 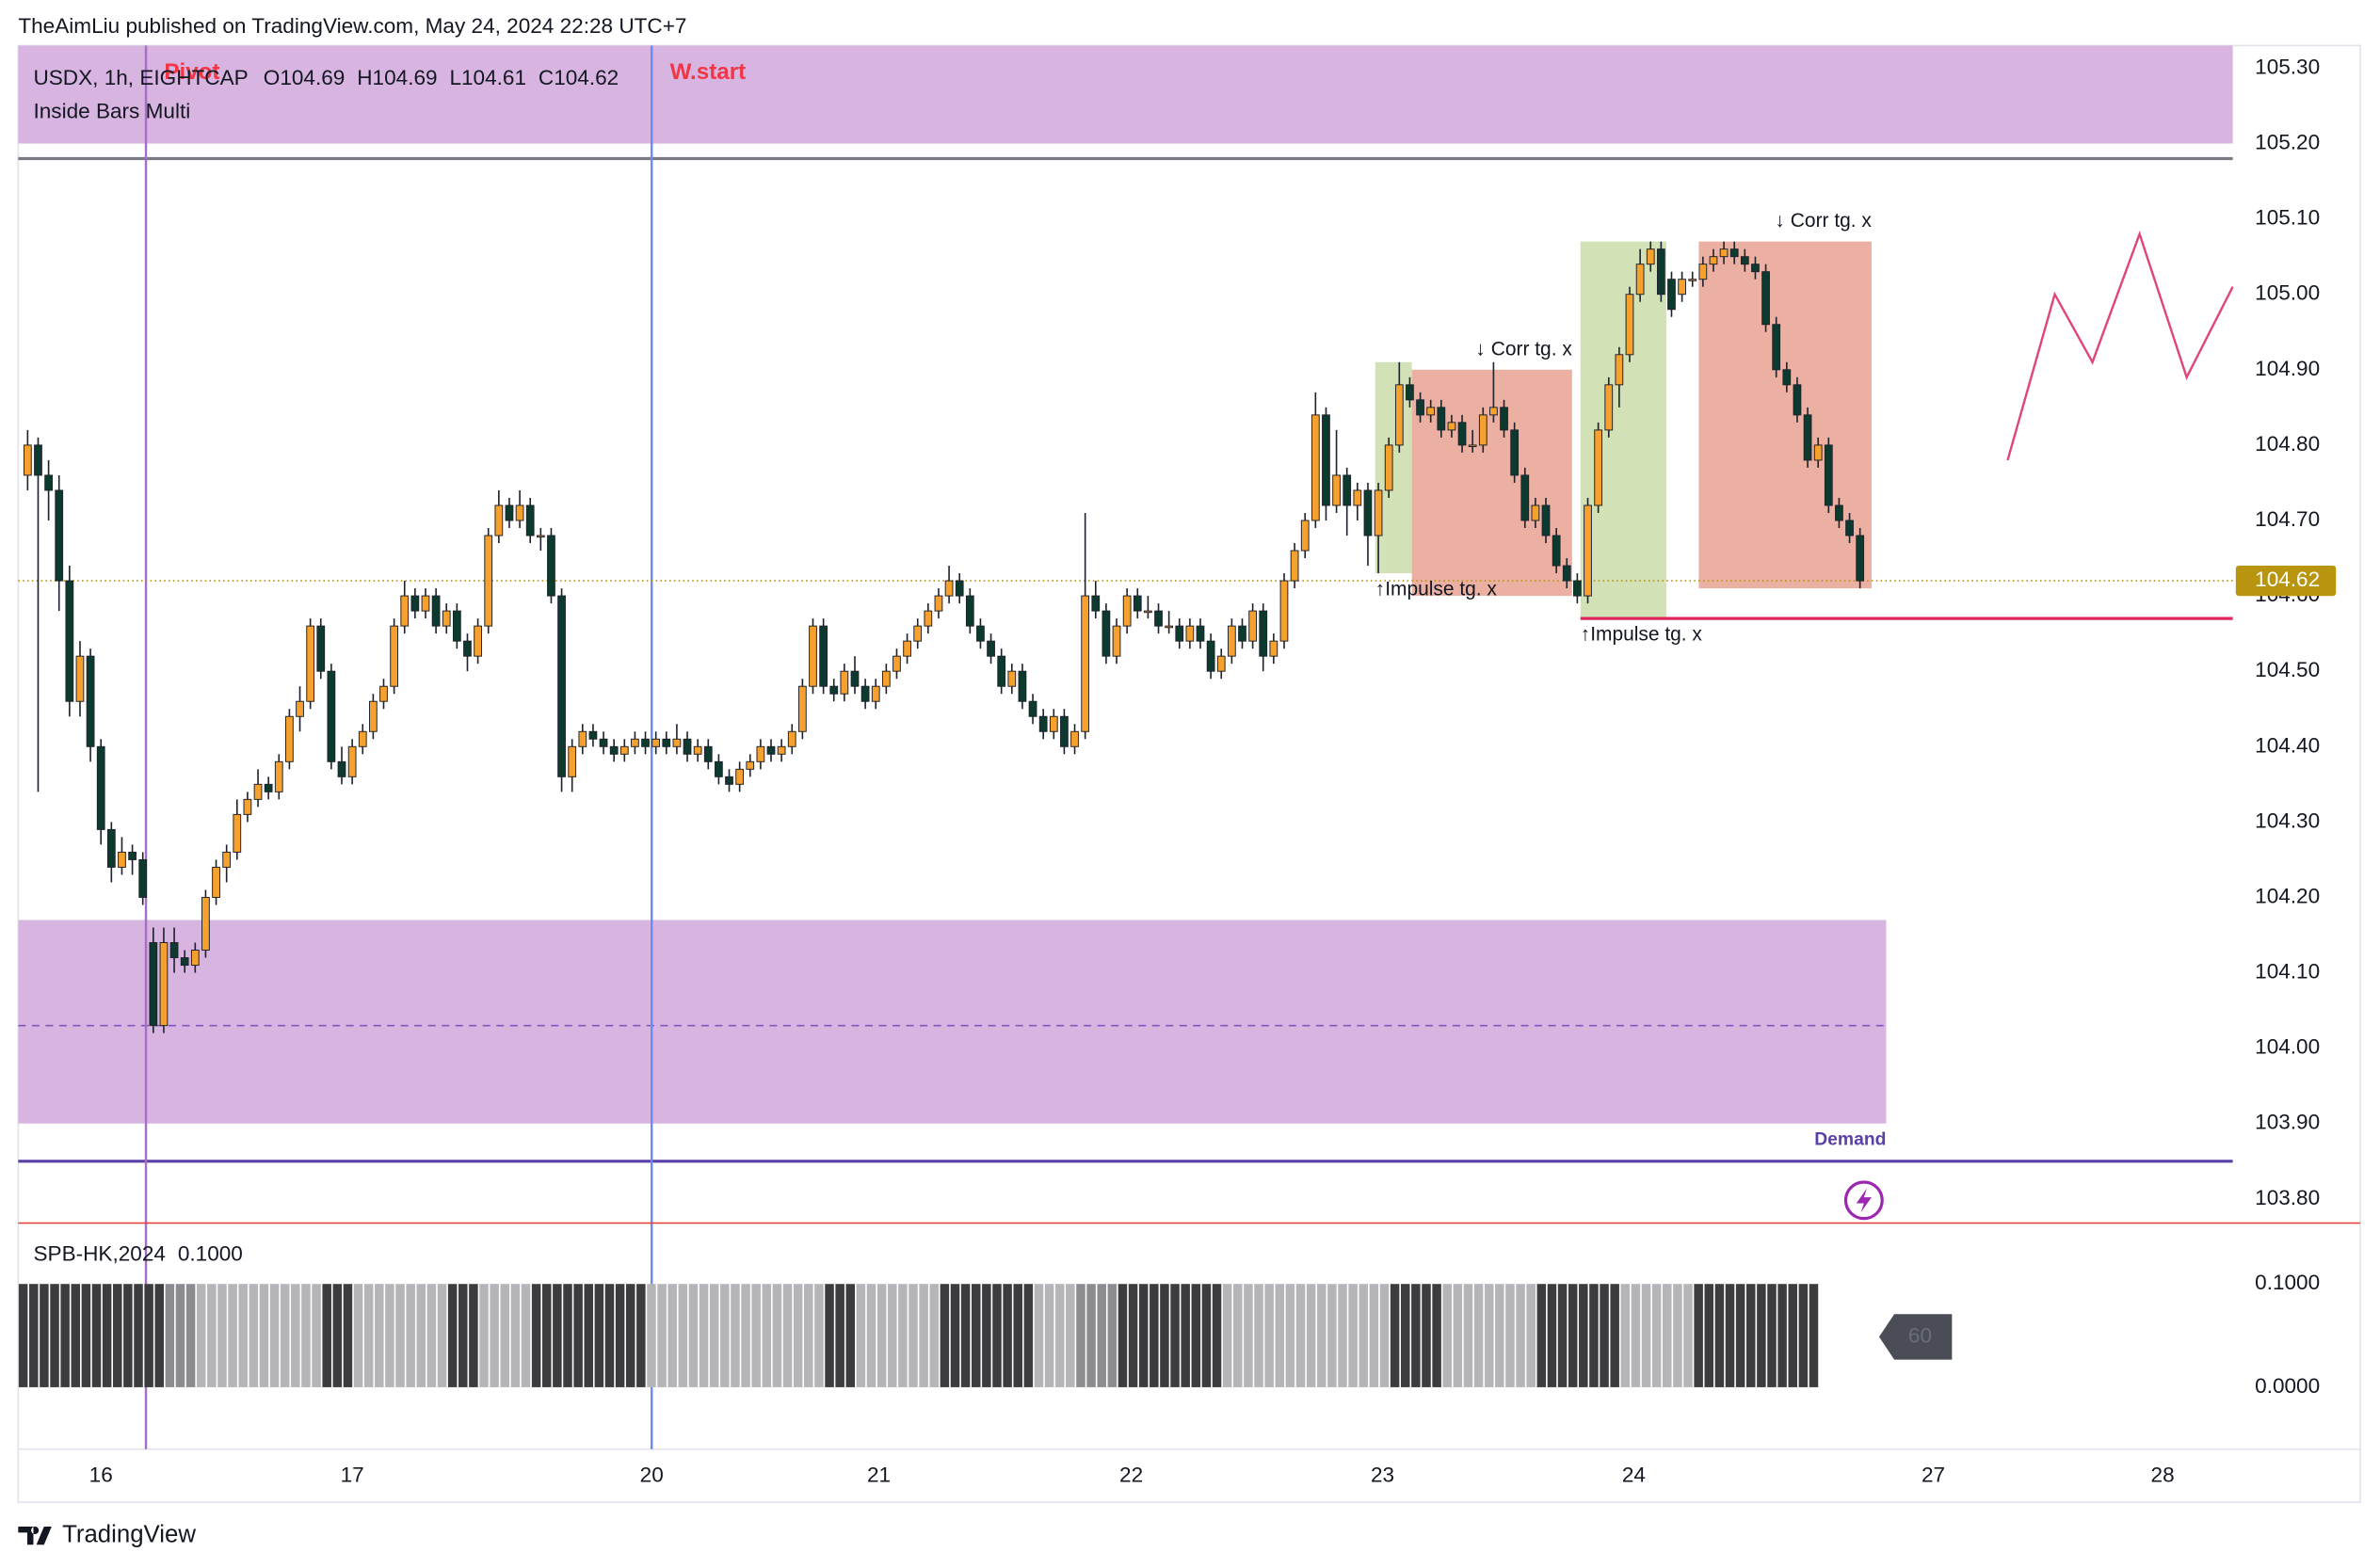 I want to click on y-tick-label: 105.30, so click(x=2287, y=66).